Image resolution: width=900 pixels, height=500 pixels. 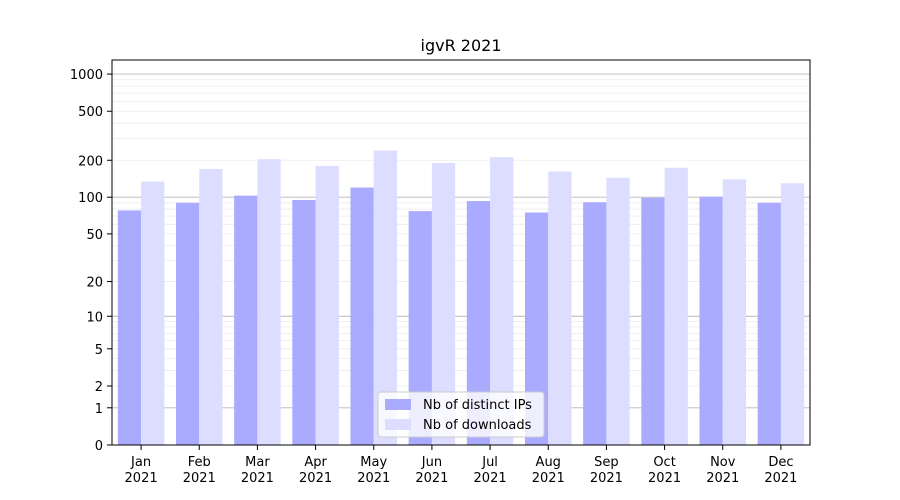 What do you see at coordinates (257, 462) in the screenshot?
I see `x-tick-label-line: Mar` at bounding box center [257, 462].